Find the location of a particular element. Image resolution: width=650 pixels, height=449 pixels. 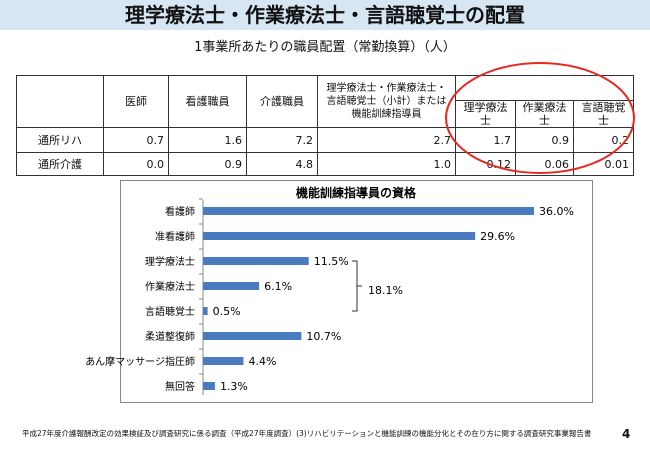

category-label: 准看護師 is located at coordinates (175, 236).